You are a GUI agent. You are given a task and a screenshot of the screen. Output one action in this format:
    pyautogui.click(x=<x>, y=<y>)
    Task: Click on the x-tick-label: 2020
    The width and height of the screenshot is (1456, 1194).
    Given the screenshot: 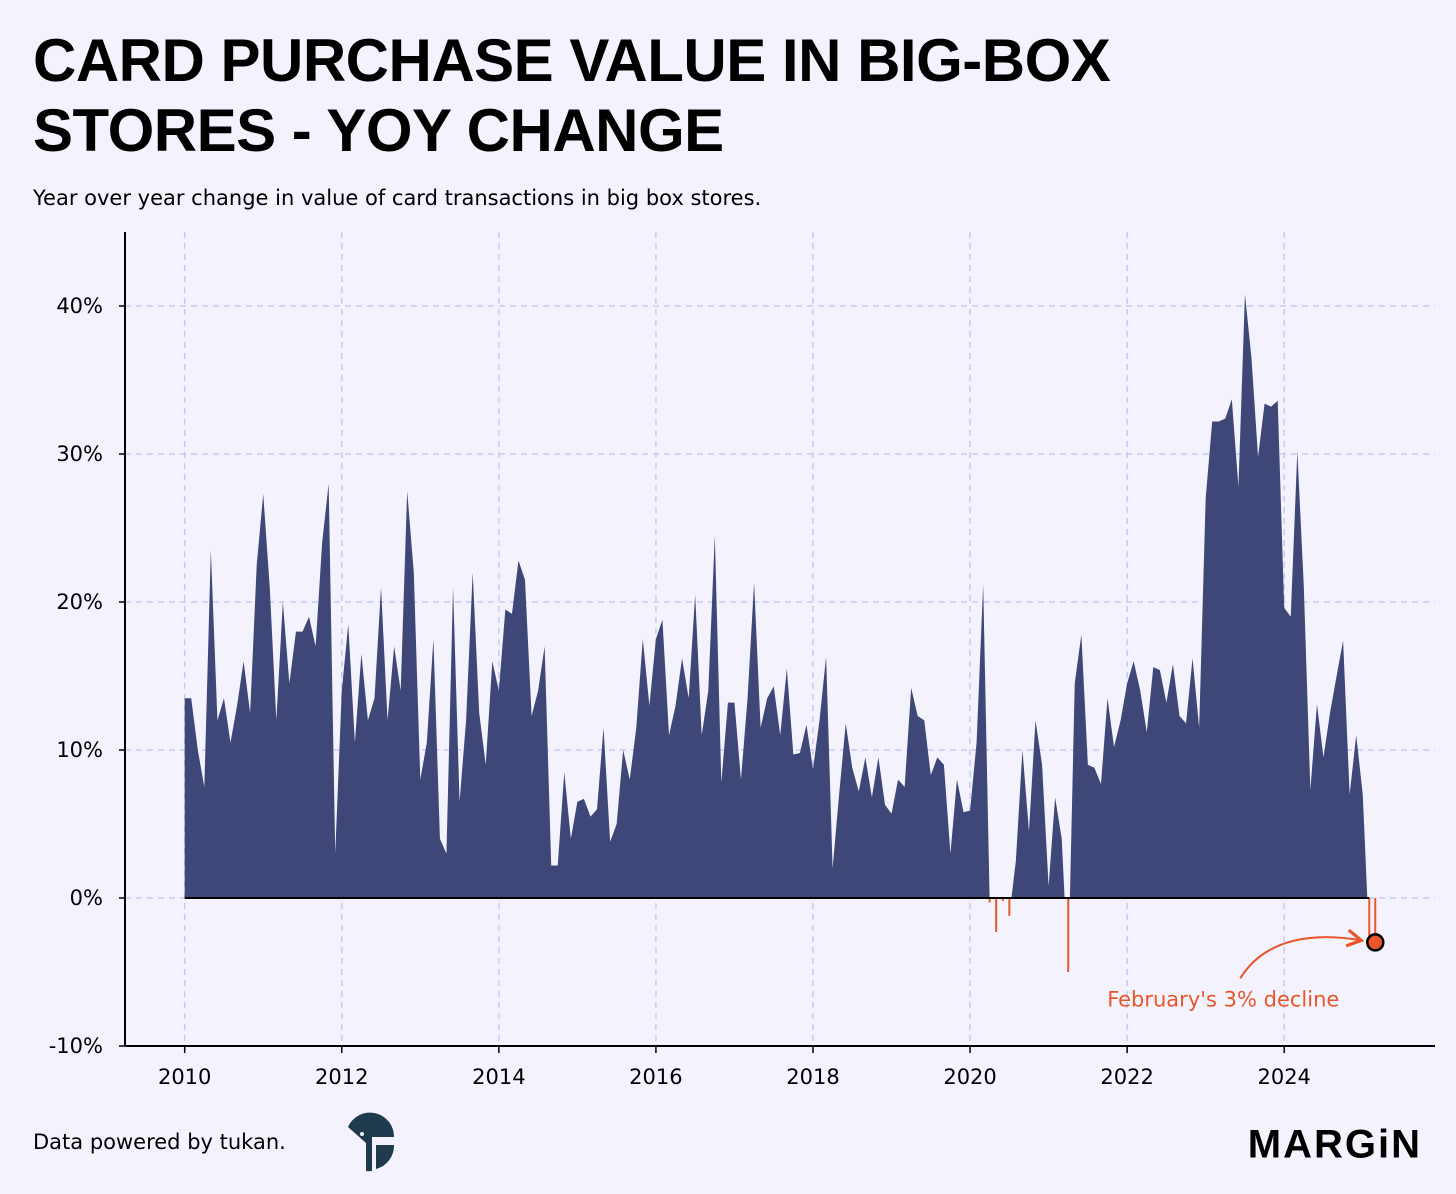 What is the action you would take?
    pyautogui.click(x=969, y=1077)
    